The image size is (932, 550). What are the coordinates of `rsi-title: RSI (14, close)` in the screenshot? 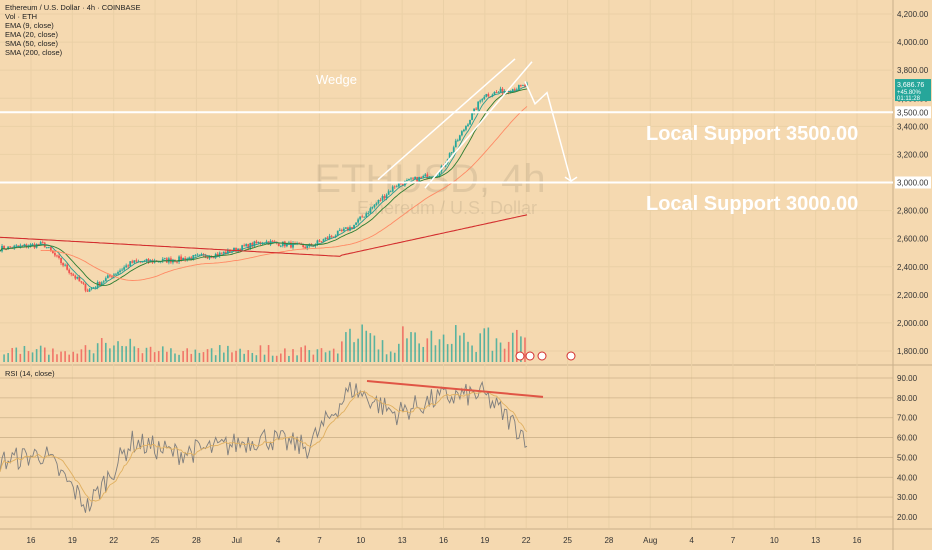 It's located at (30, 373).